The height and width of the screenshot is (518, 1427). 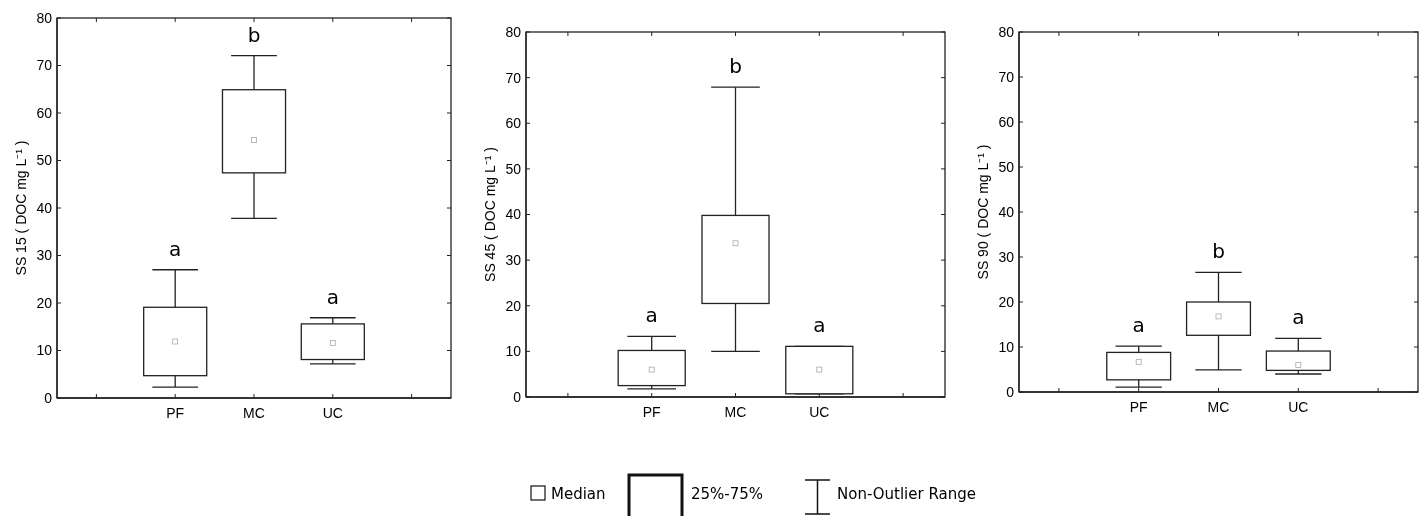 What do you see at coordinates (21, 208) in the screenshot?
I see `y-axis-title: SS 15 ( DOC mg L⁻¹ )` at bounding box center [21, 208].